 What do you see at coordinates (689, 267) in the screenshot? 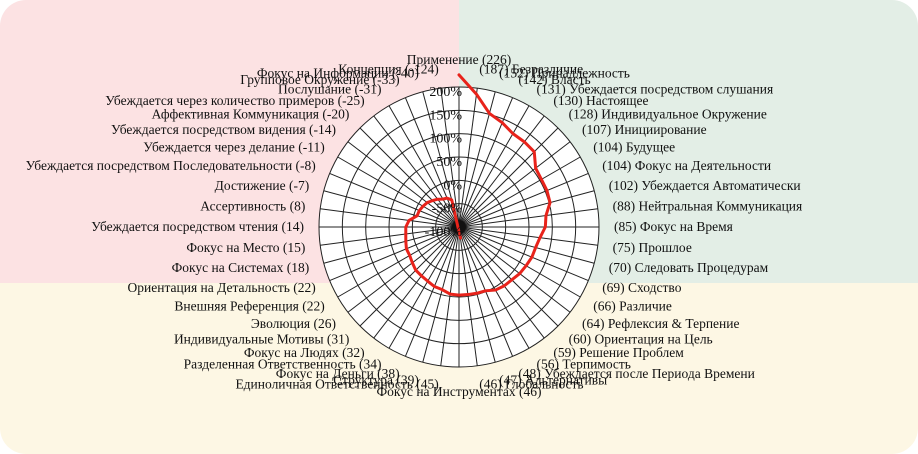
I see `axis-label: (70) Следовать Процедурам` at bounding box center [689, 267].